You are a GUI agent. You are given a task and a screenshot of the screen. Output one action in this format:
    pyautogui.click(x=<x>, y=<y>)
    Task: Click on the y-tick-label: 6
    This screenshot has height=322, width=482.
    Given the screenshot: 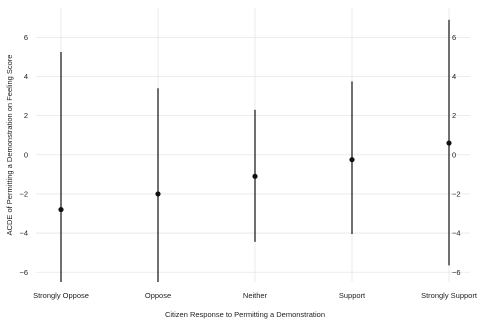 What is the action you would take?
    pyautogui.click(x=26, y=37)
    